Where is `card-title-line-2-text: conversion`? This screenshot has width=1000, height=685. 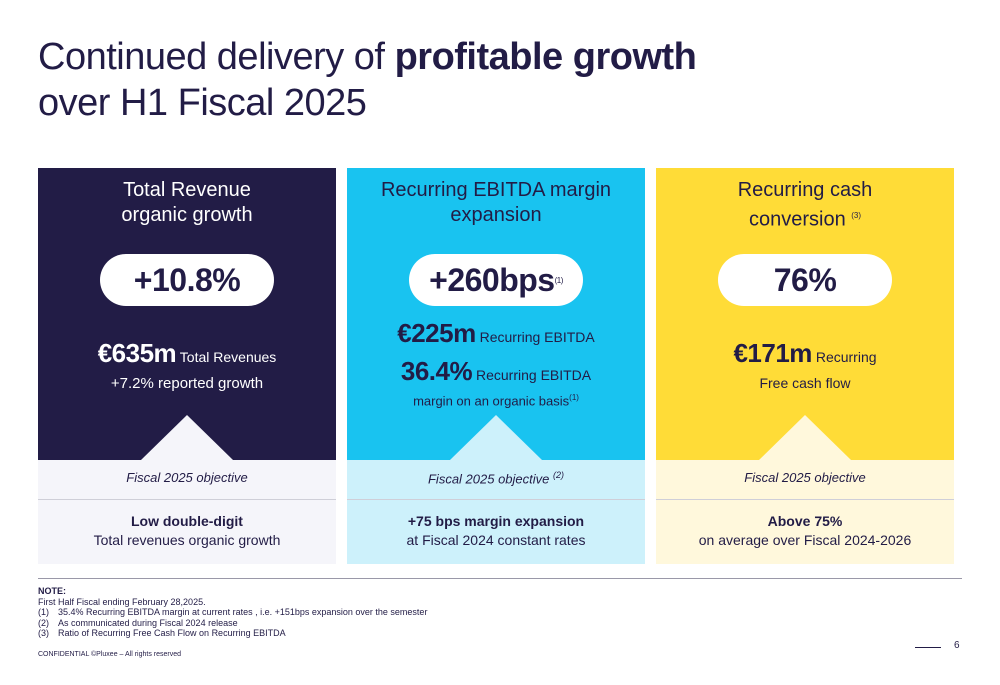 card-title-line-2-text: conversion is located at coordinates (797, 219).